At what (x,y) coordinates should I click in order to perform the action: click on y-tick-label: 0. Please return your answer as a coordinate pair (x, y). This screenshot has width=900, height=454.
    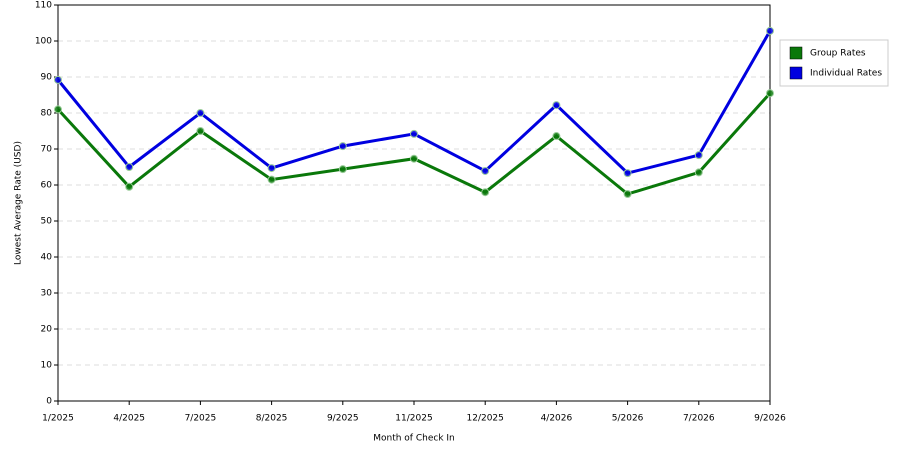
    Looking at the image, I should click on (49, 402).